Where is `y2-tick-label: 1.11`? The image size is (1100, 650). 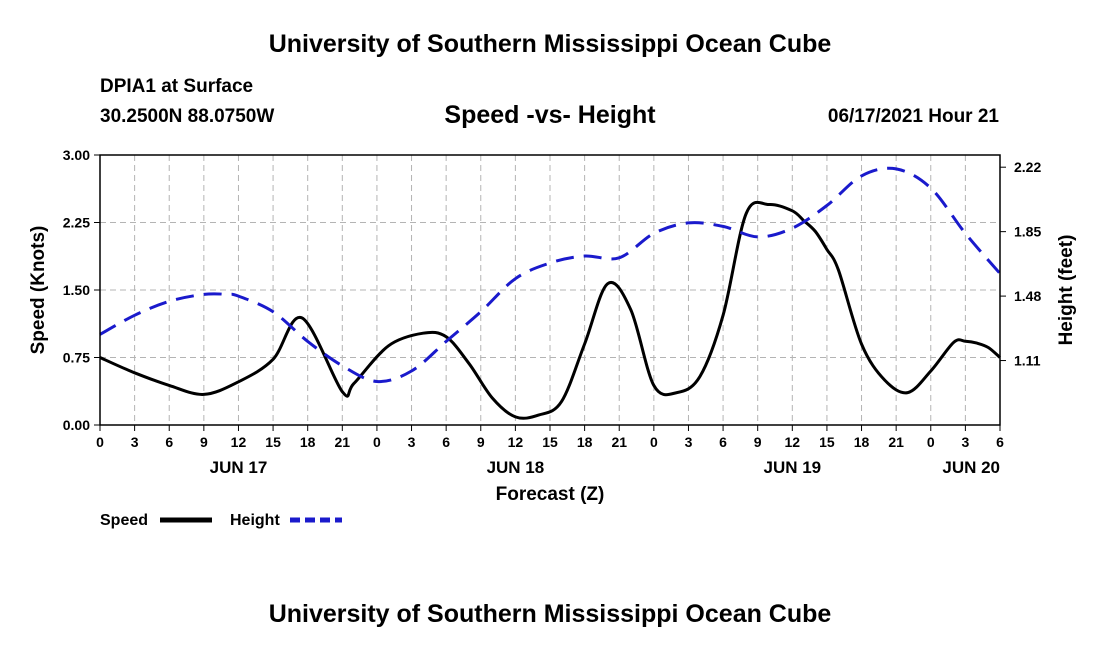
y2-tick-label: 1.11 is located at coordinates (1027, 361).